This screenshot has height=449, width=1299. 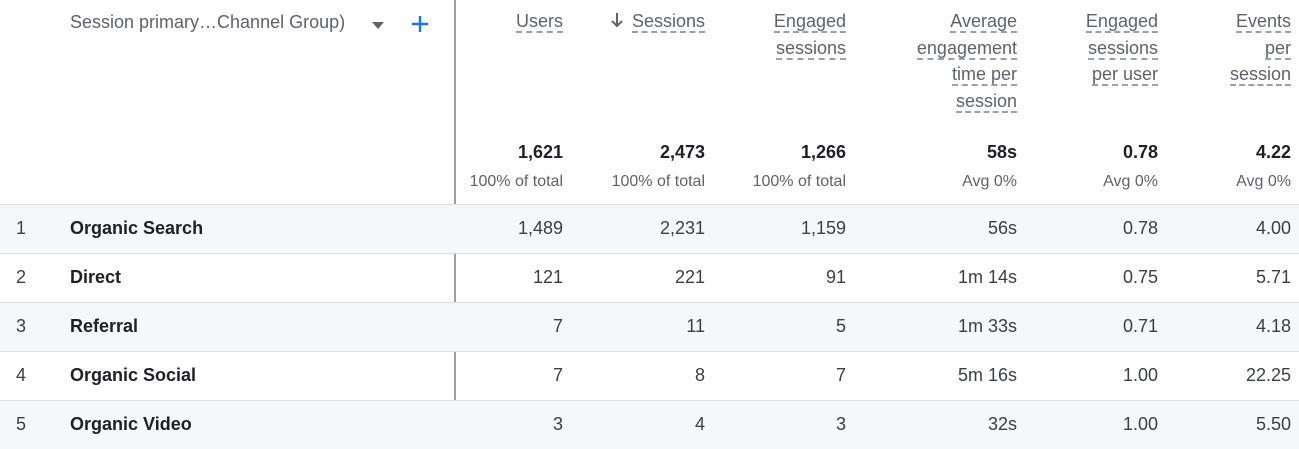 What do you see at coordinates (1140, 152) in the screenshot?
I see `total-engaged-sessions-per-user: 0.78` at bounding box center [1140, 152].